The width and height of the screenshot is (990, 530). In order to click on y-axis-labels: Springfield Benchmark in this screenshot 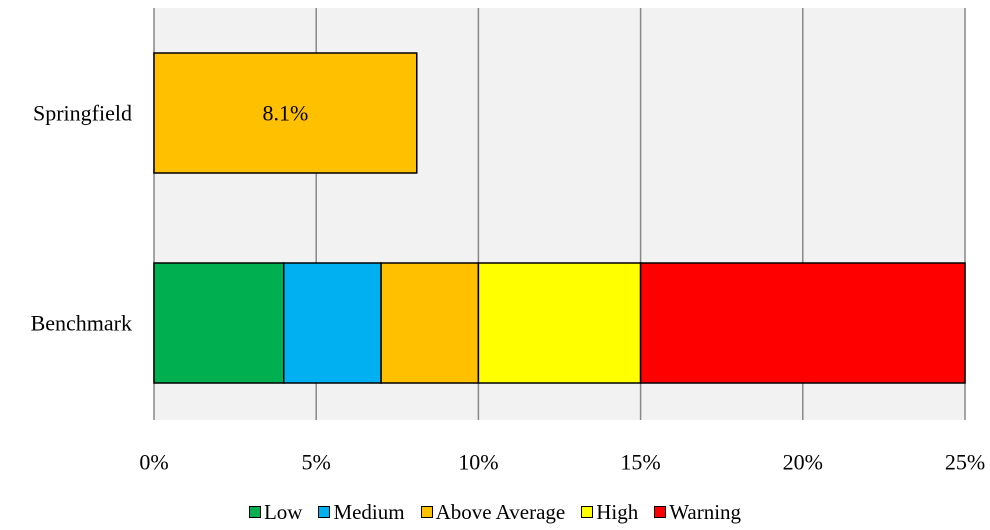, I will do `click(81, 218)`.